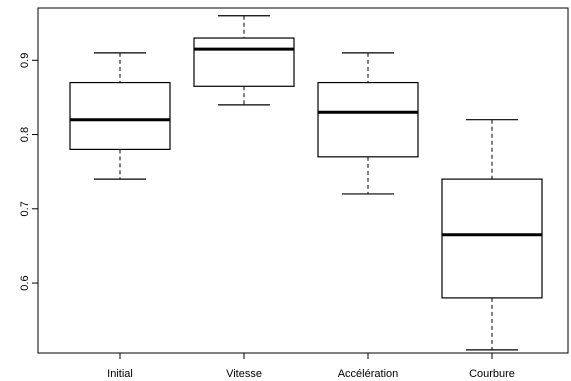 This screenshot has width=571, height=381. I want to click on x-axis: Initial Vitesse Accélération Courbure, so click(311, 366).